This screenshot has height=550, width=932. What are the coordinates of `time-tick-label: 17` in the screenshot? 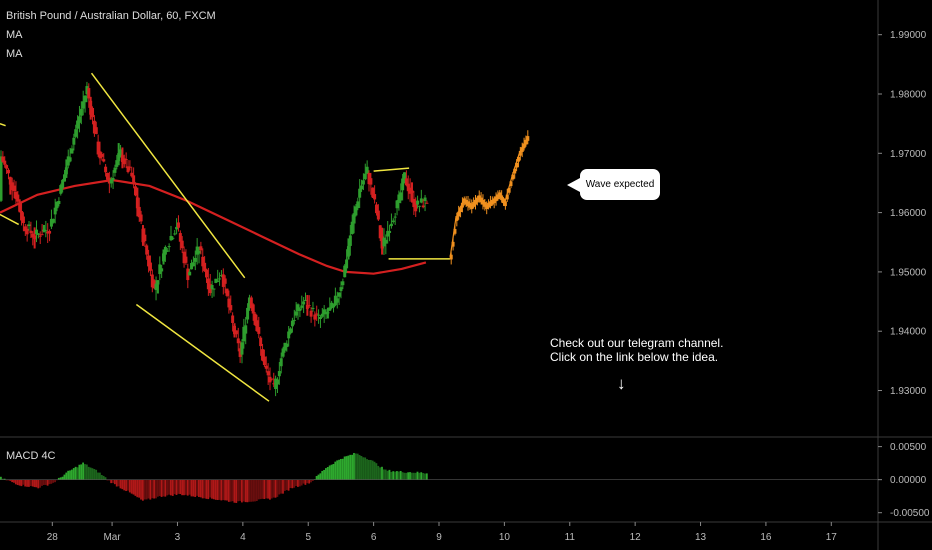 It's located at (832, 537).